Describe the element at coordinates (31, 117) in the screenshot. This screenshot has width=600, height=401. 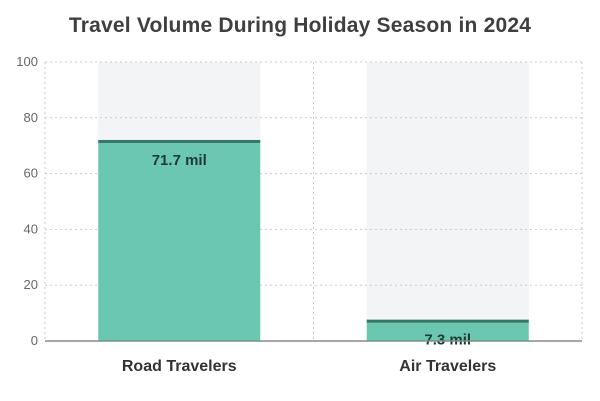
I see `y-tick-label: 80` at that location.